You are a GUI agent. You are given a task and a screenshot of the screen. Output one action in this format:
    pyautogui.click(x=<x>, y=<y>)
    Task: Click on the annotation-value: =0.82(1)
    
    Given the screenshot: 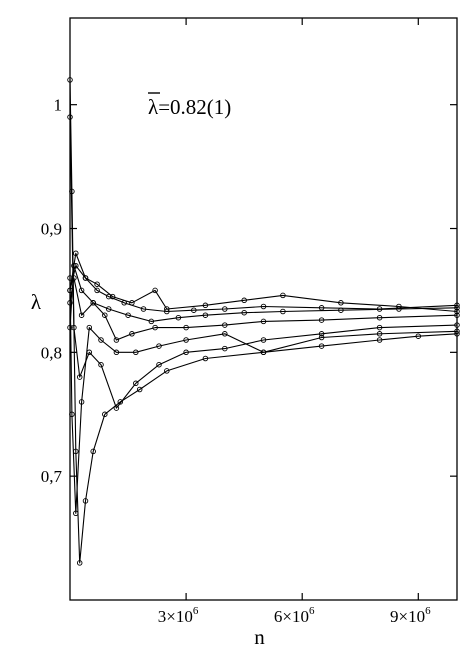 What is the action you would take?
    pyautogui.click(x=194, y=107)
    